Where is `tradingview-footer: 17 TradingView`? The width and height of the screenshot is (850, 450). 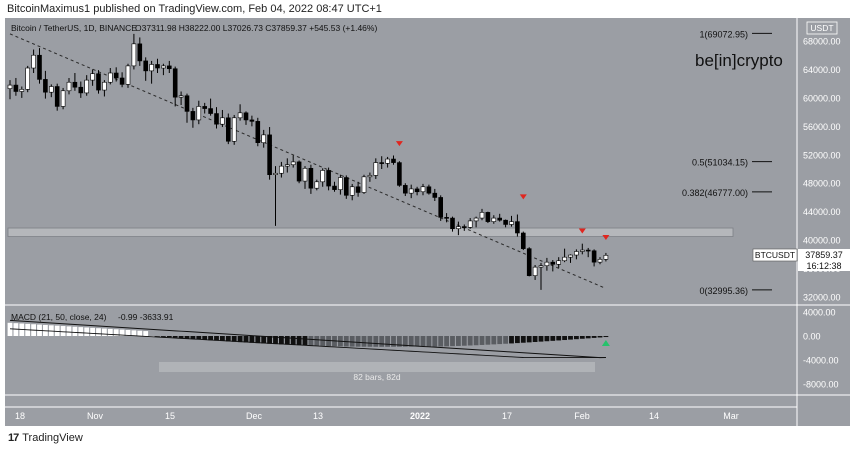
tradingview-footer: 17 TradingView is located at coordinates (45, 438).